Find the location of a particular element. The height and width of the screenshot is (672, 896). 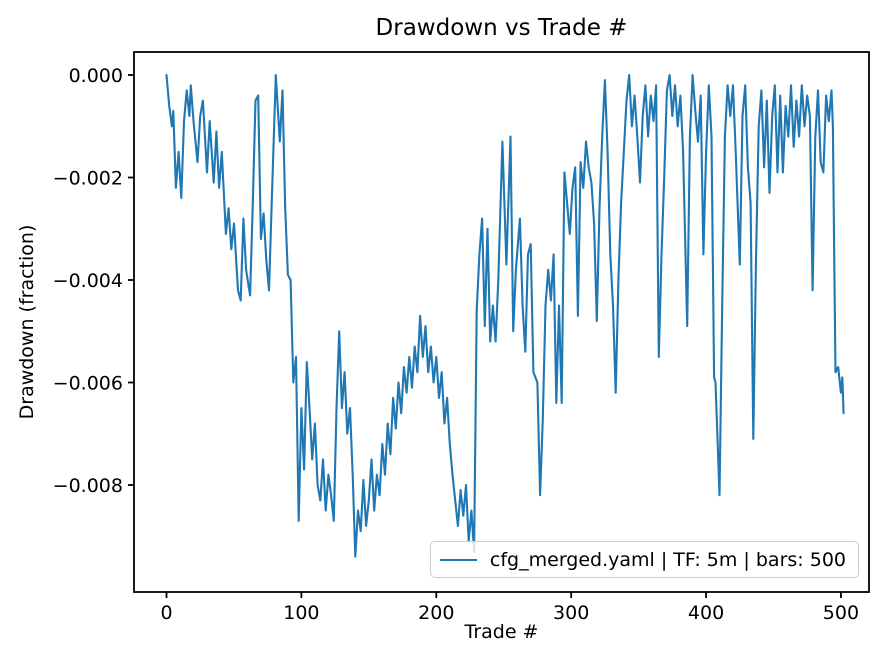

legend-line-sample-icon is located at coordinates (458, 559).